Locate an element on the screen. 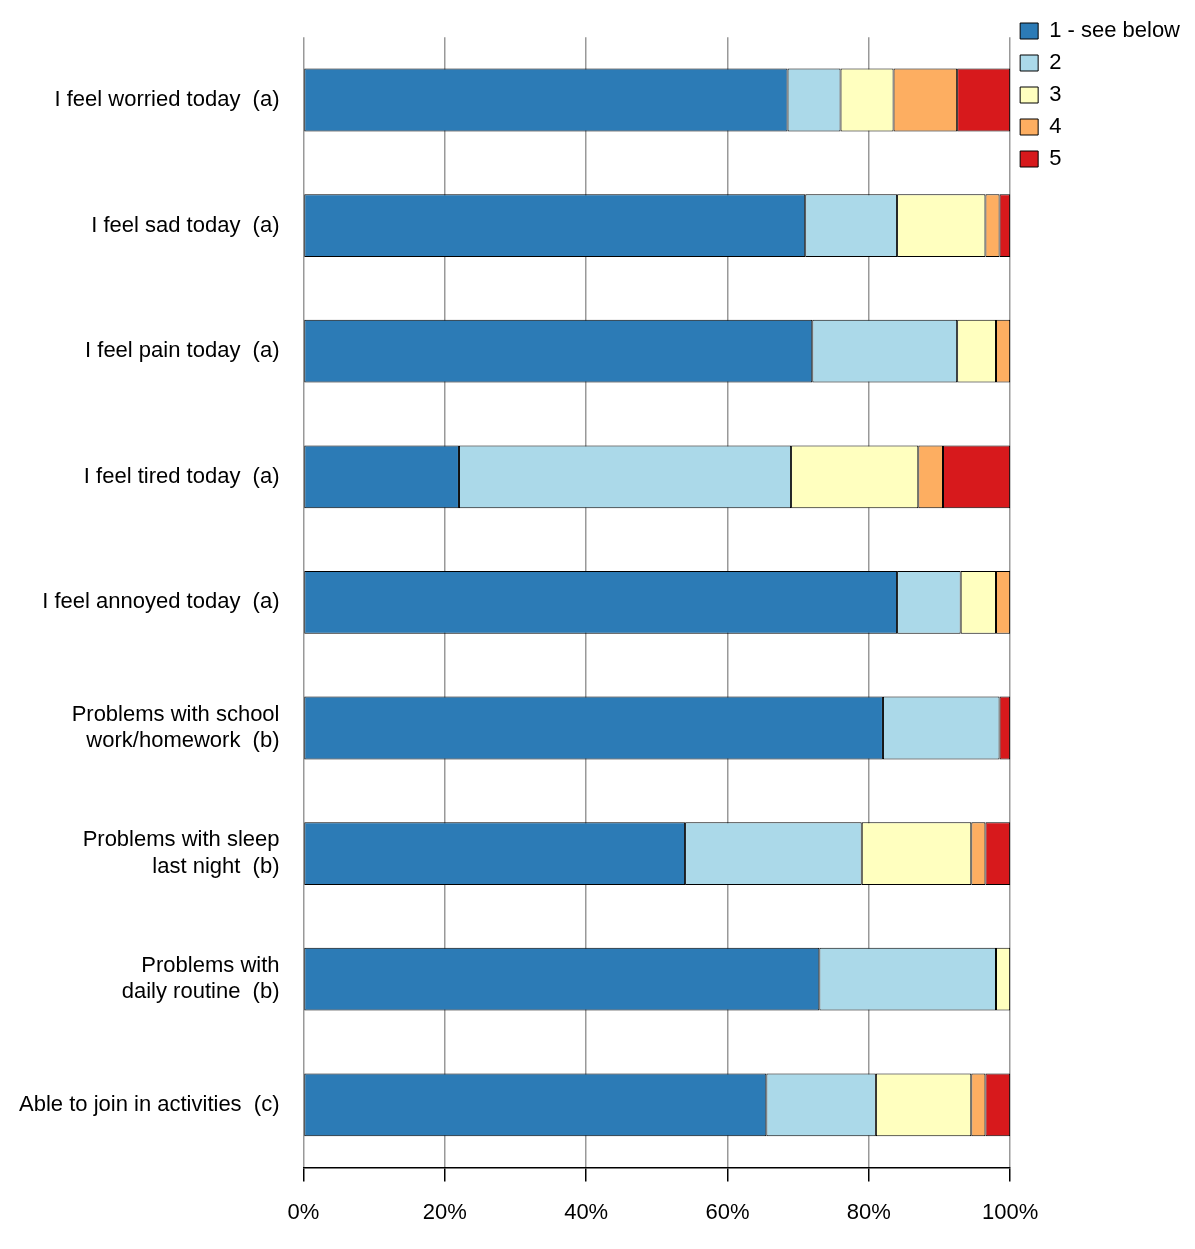  y-tick-label: Able to join in activities (c) is located at coordinates (149, 1103).